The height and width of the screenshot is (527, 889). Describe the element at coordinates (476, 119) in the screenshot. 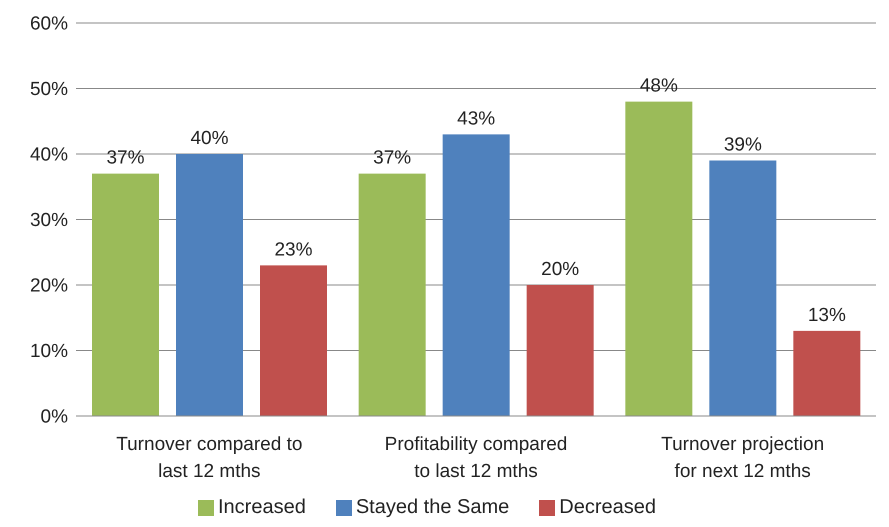

I see `data-label: 43%` at that location.